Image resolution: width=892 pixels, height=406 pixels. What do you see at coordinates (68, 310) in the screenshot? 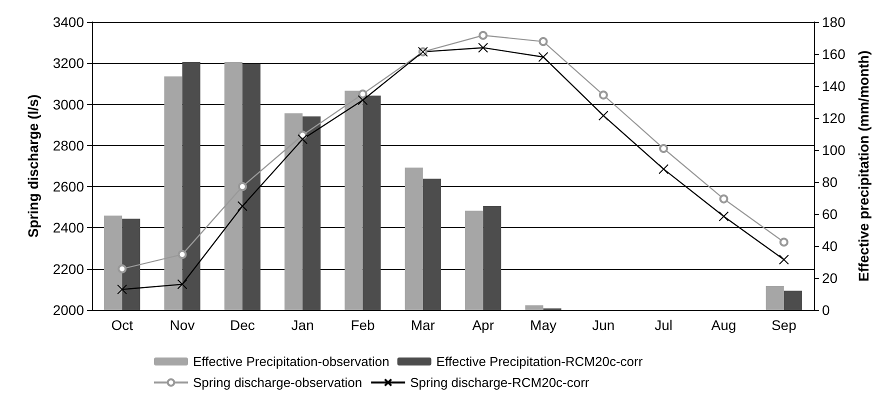
I see `y-tick-label: 2000` at bounding box center [68, 310].